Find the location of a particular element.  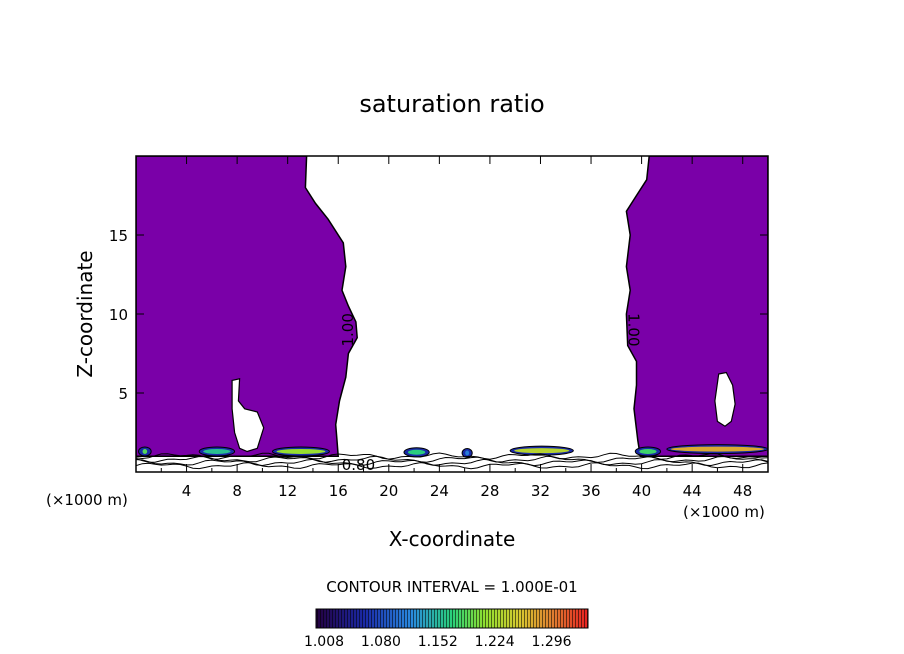

x-tick-label: 16 is located at coordinates (338, 491).